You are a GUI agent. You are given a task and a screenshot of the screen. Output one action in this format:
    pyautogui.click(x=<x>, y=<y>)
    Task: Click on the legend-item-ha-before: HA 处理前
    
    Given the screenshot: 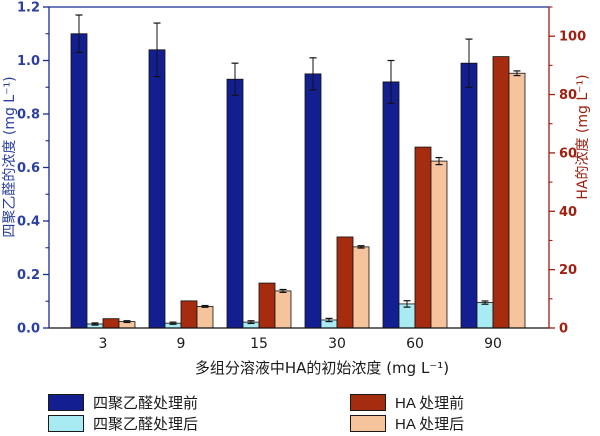 What is the action you would take?
    pyautogui.click(x=407, y=403)
    